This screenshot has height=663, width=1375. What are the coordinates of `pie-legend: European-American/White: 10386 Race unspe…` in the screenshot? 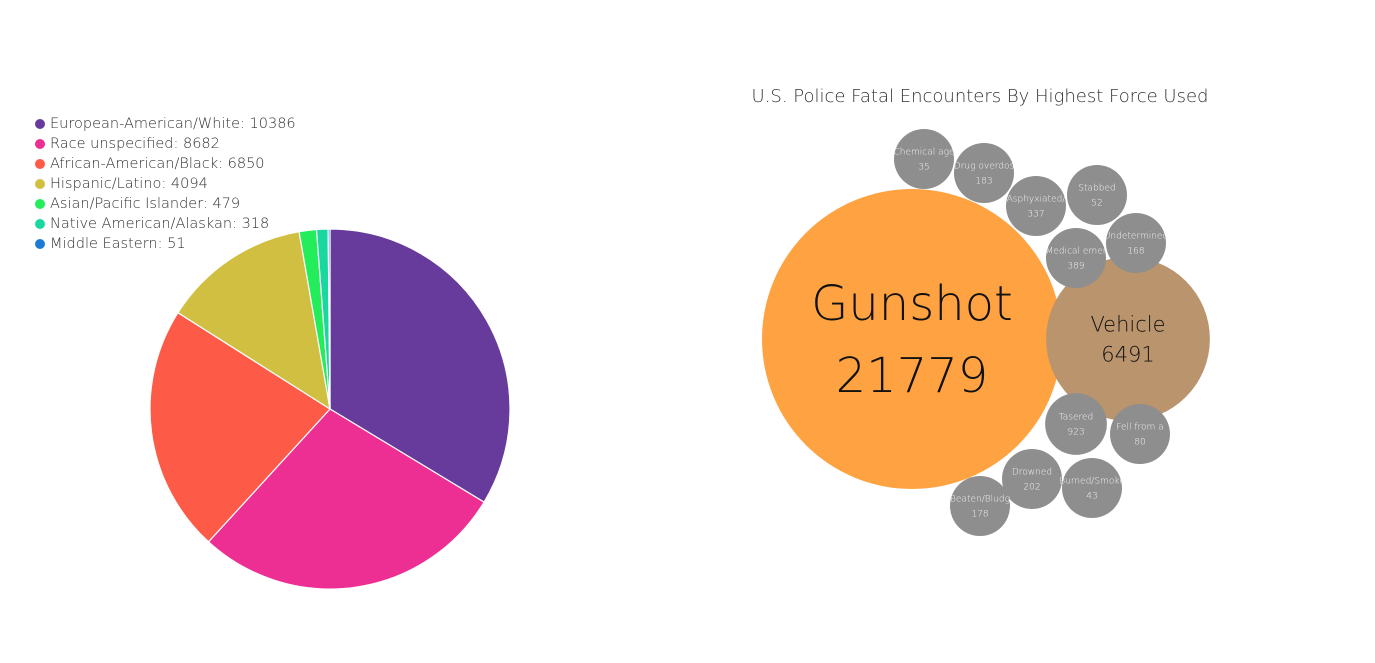 It's located at (165, 184).